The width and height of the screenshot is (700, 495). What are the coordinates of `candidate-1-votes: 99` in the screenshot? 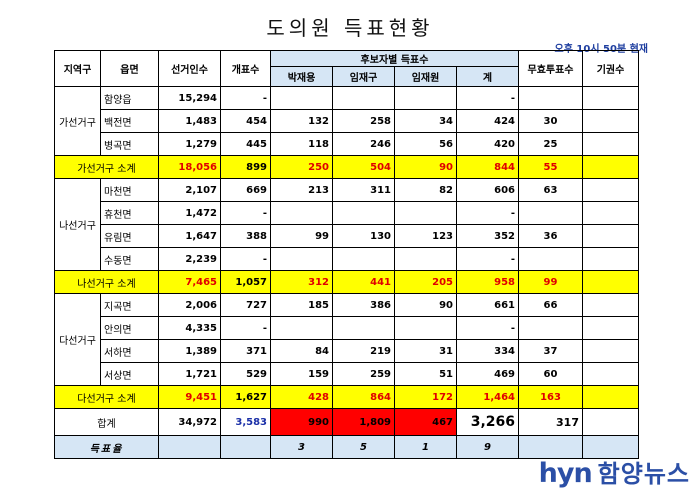 It's located at (301, 236).